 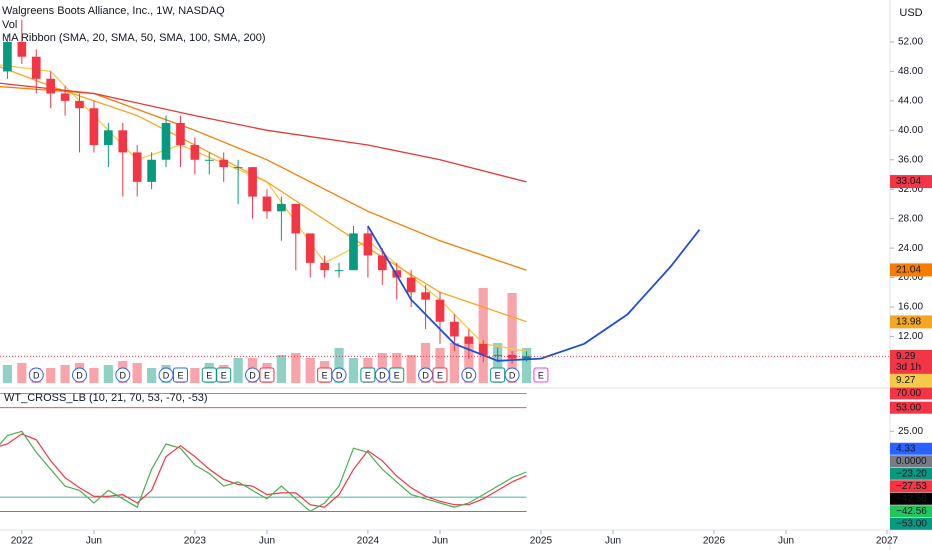 What do you see at coordinates (910, 71) in the screenshot?
I see `y-tick-label: 48.00` at bounding box center [910, 71].